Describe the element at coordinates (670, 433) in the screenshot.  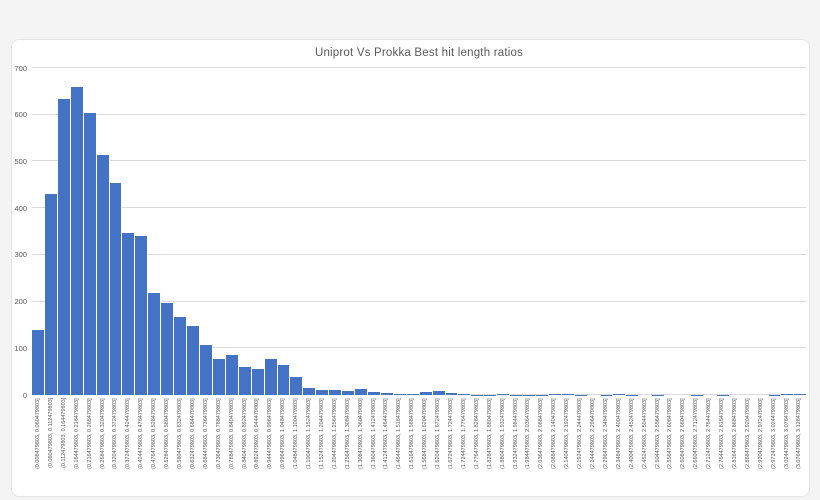
I see `x-tick-label: (2.556479803, 2.608479803]` at that location.